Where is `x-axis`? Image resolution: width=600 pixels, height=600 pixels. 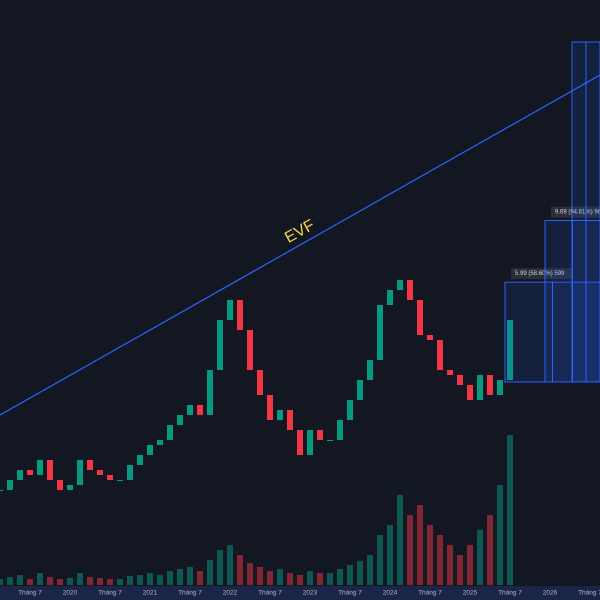
x-axis is located at coordinates (300, 593).